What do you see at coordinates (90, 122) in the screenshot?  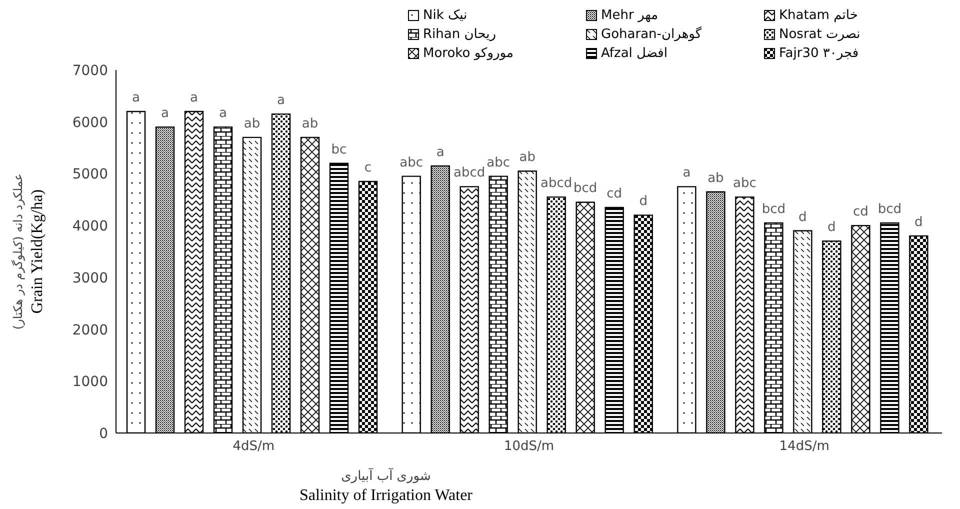 I see `y-tick-label: 6000` at bounding box center [90, 122].